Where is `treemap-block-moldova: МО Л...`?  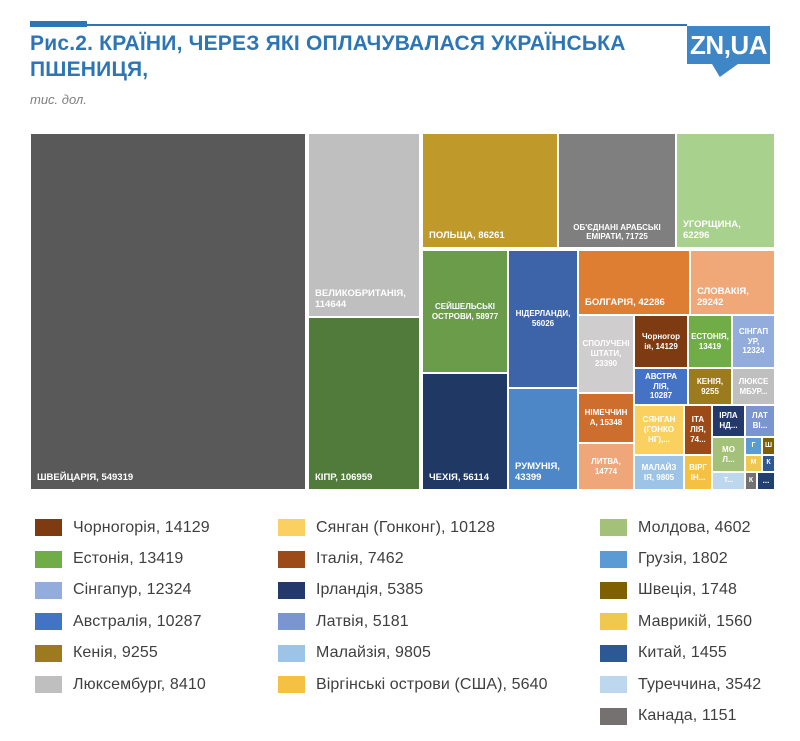
treemap-block-moldova: МО Л... is located at coordinates (728, 454).